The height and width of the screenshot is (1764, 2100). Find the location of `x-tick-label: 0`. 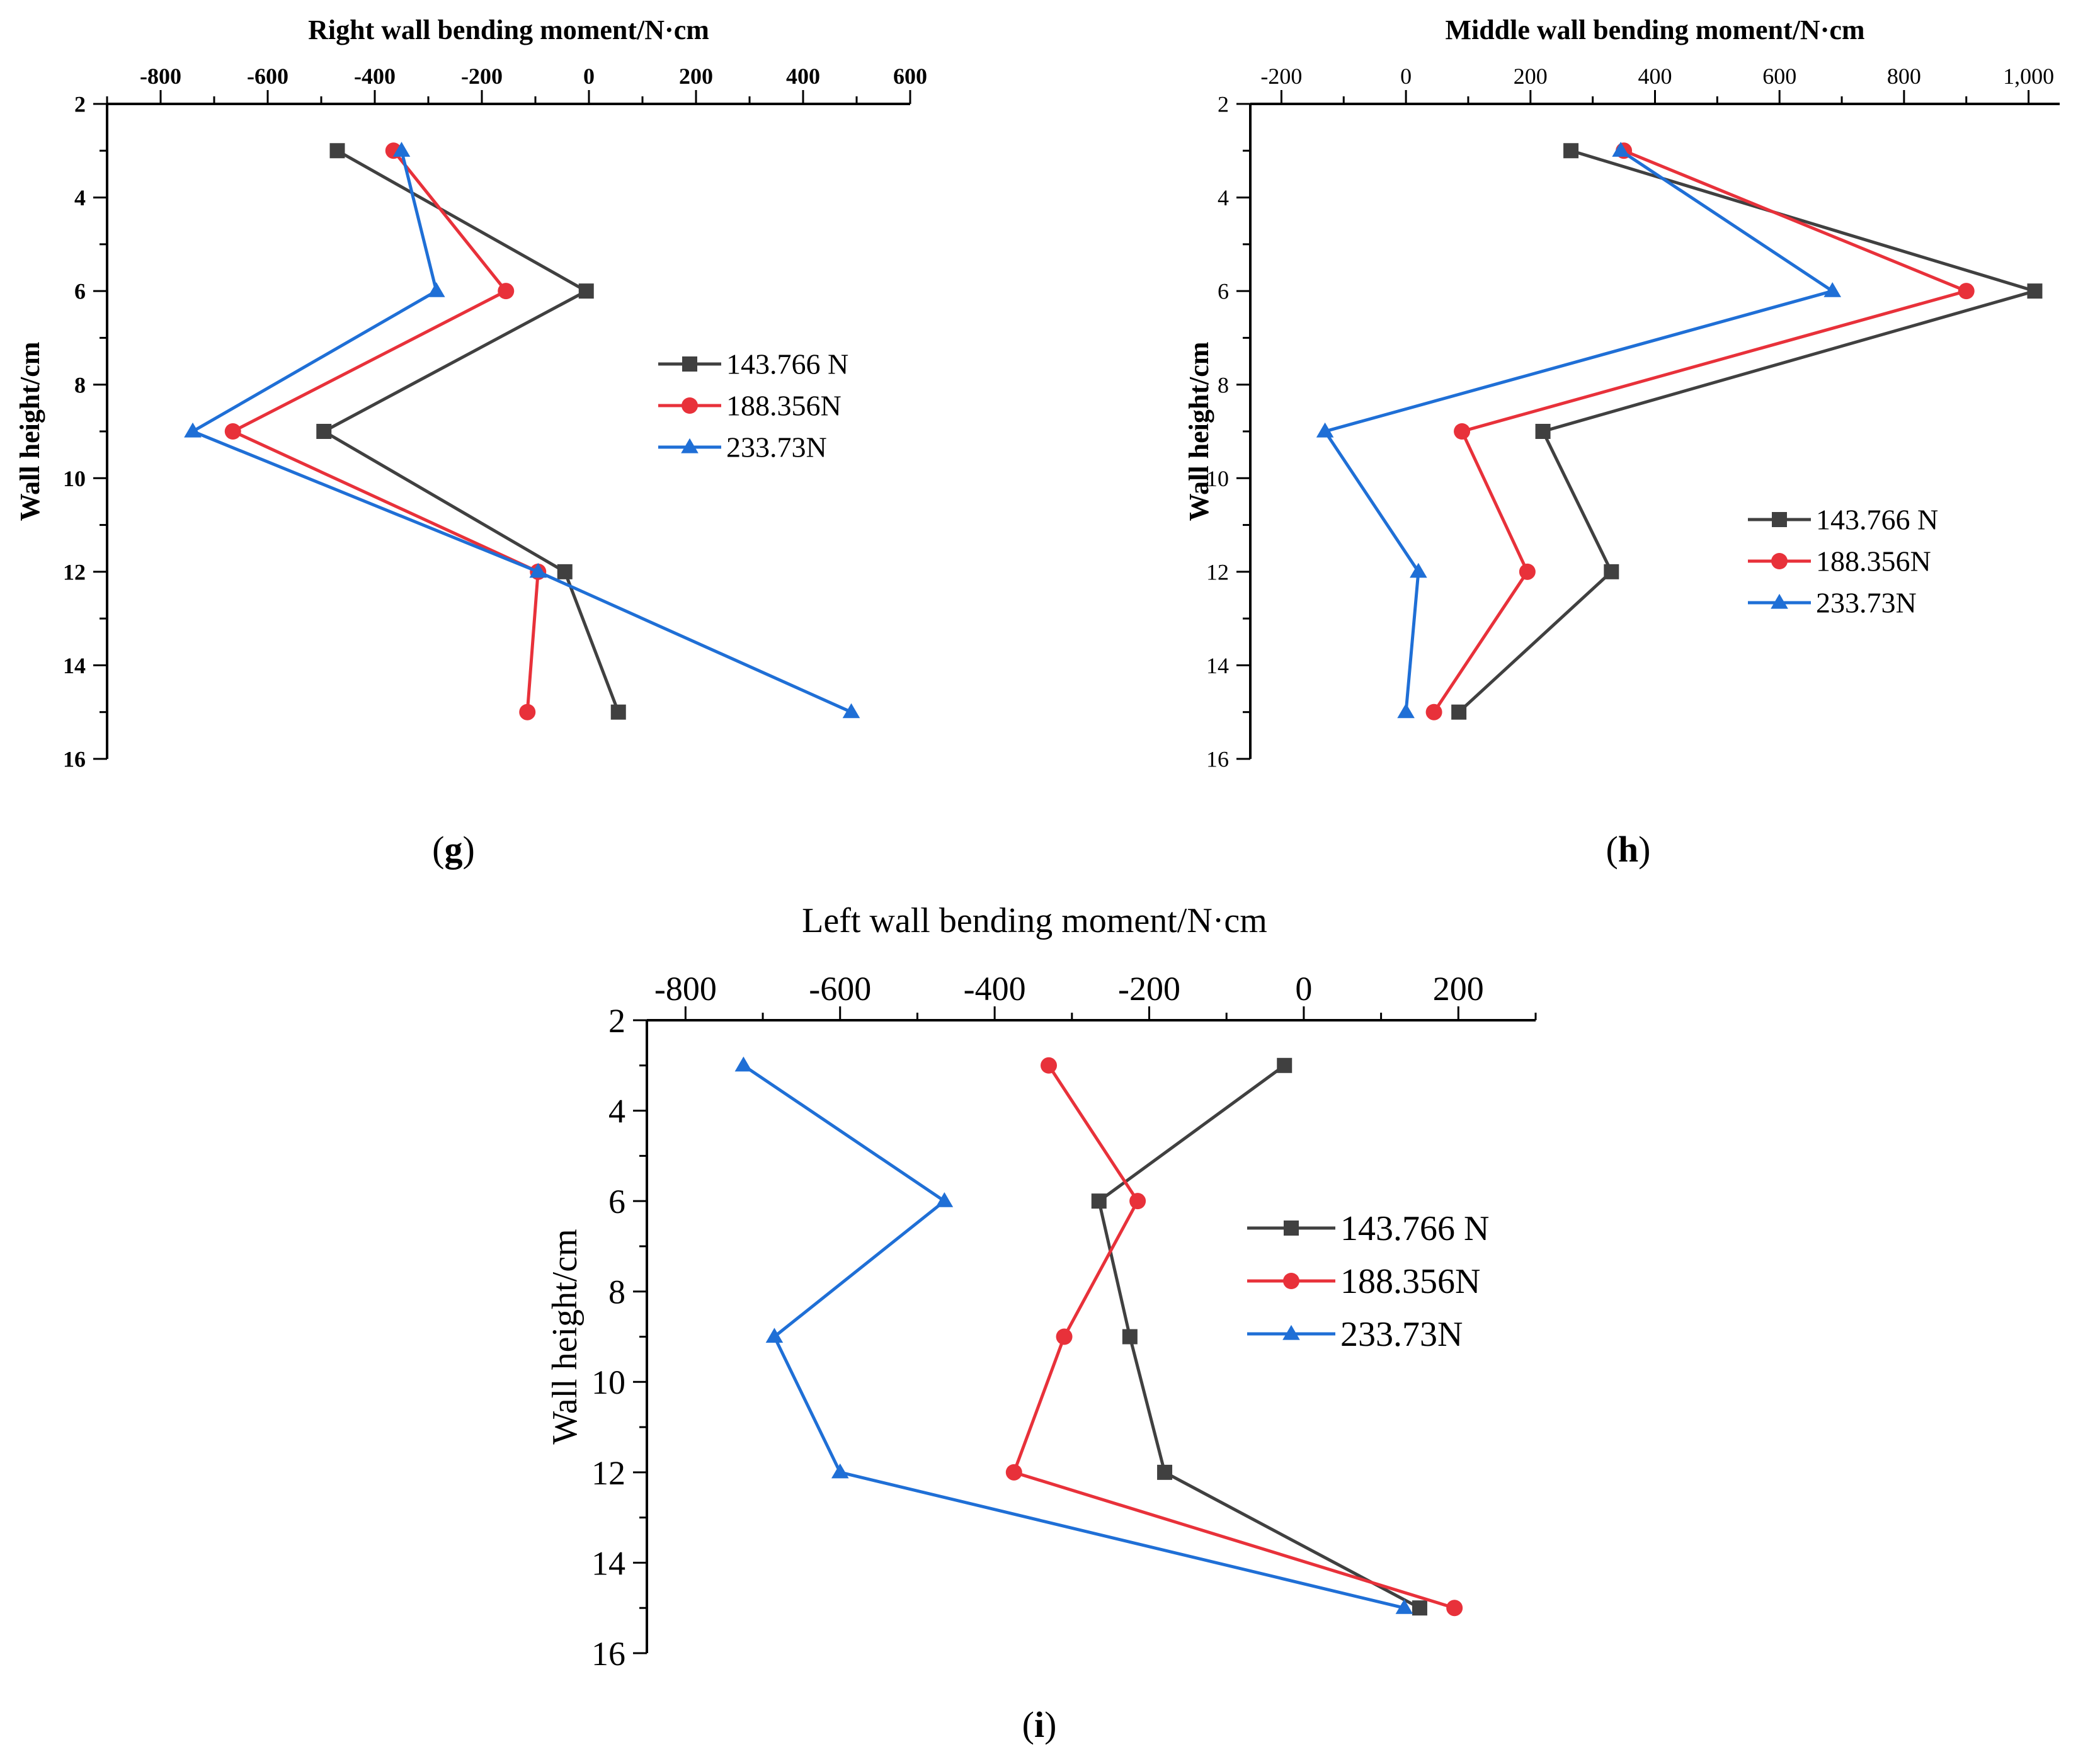

x-tick-label: 0 is located at coordinates (1406, 76).